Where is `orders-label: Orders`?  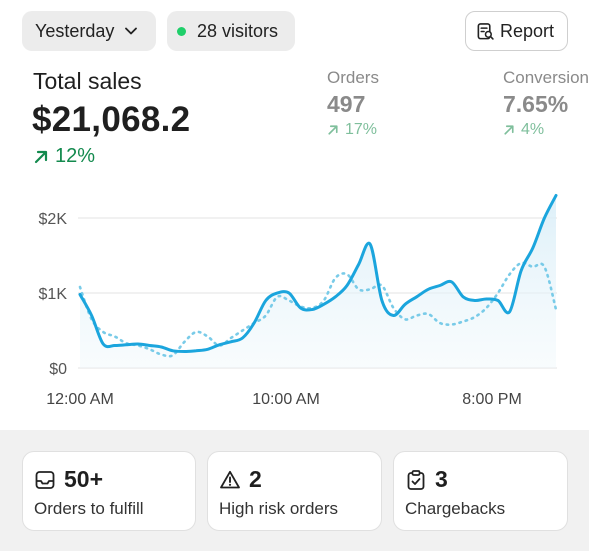 orders-label: Orders is located at coordinates (353, 77).